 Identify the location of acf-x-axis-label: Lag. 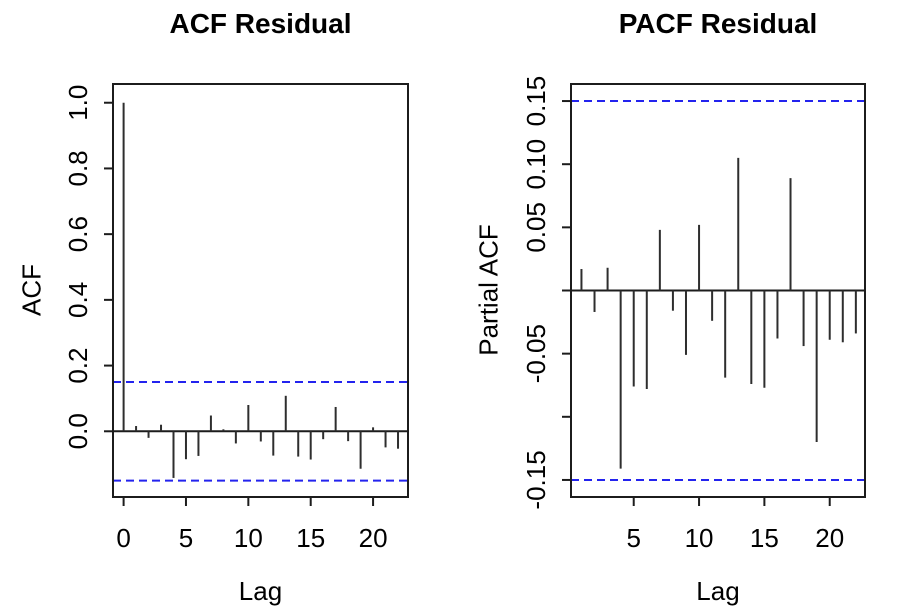
(260, 591).